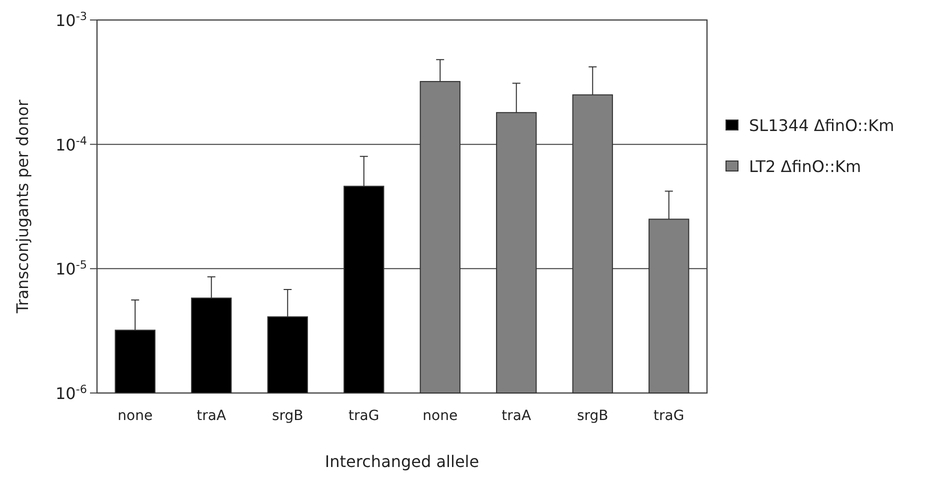 The height and width of the screenshot is (479, 927). I want to click on y-tick-label: 10$^{-4}$, so click(71, 144).